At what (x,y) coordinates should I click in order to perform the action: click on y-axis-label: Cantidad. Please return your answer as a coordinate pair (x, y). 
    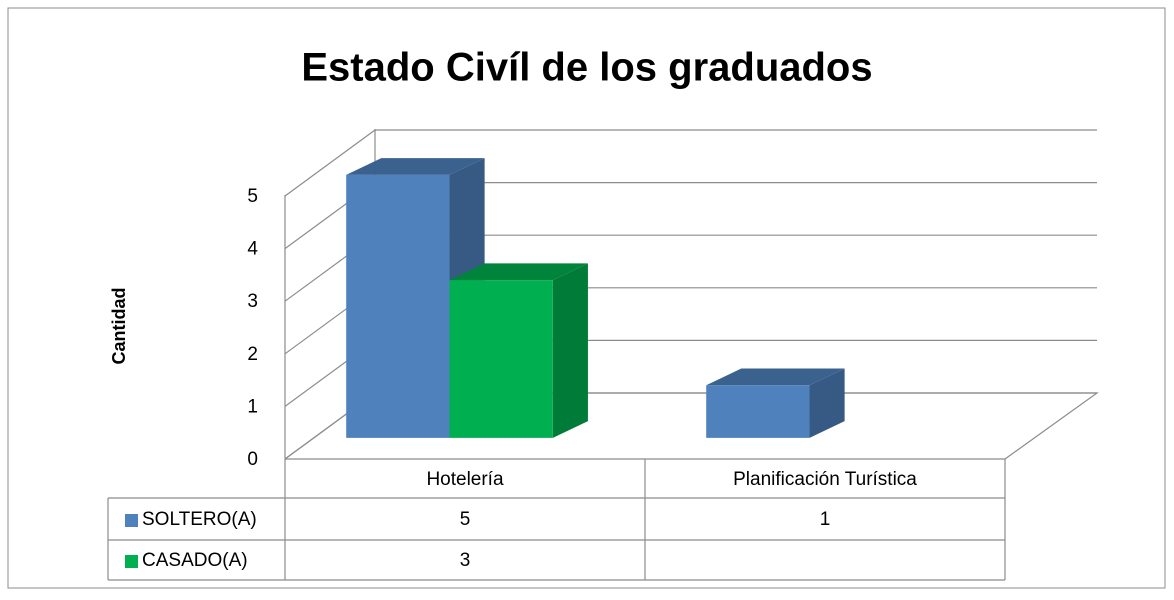
    Looking at the image, I should click on (119, 325).